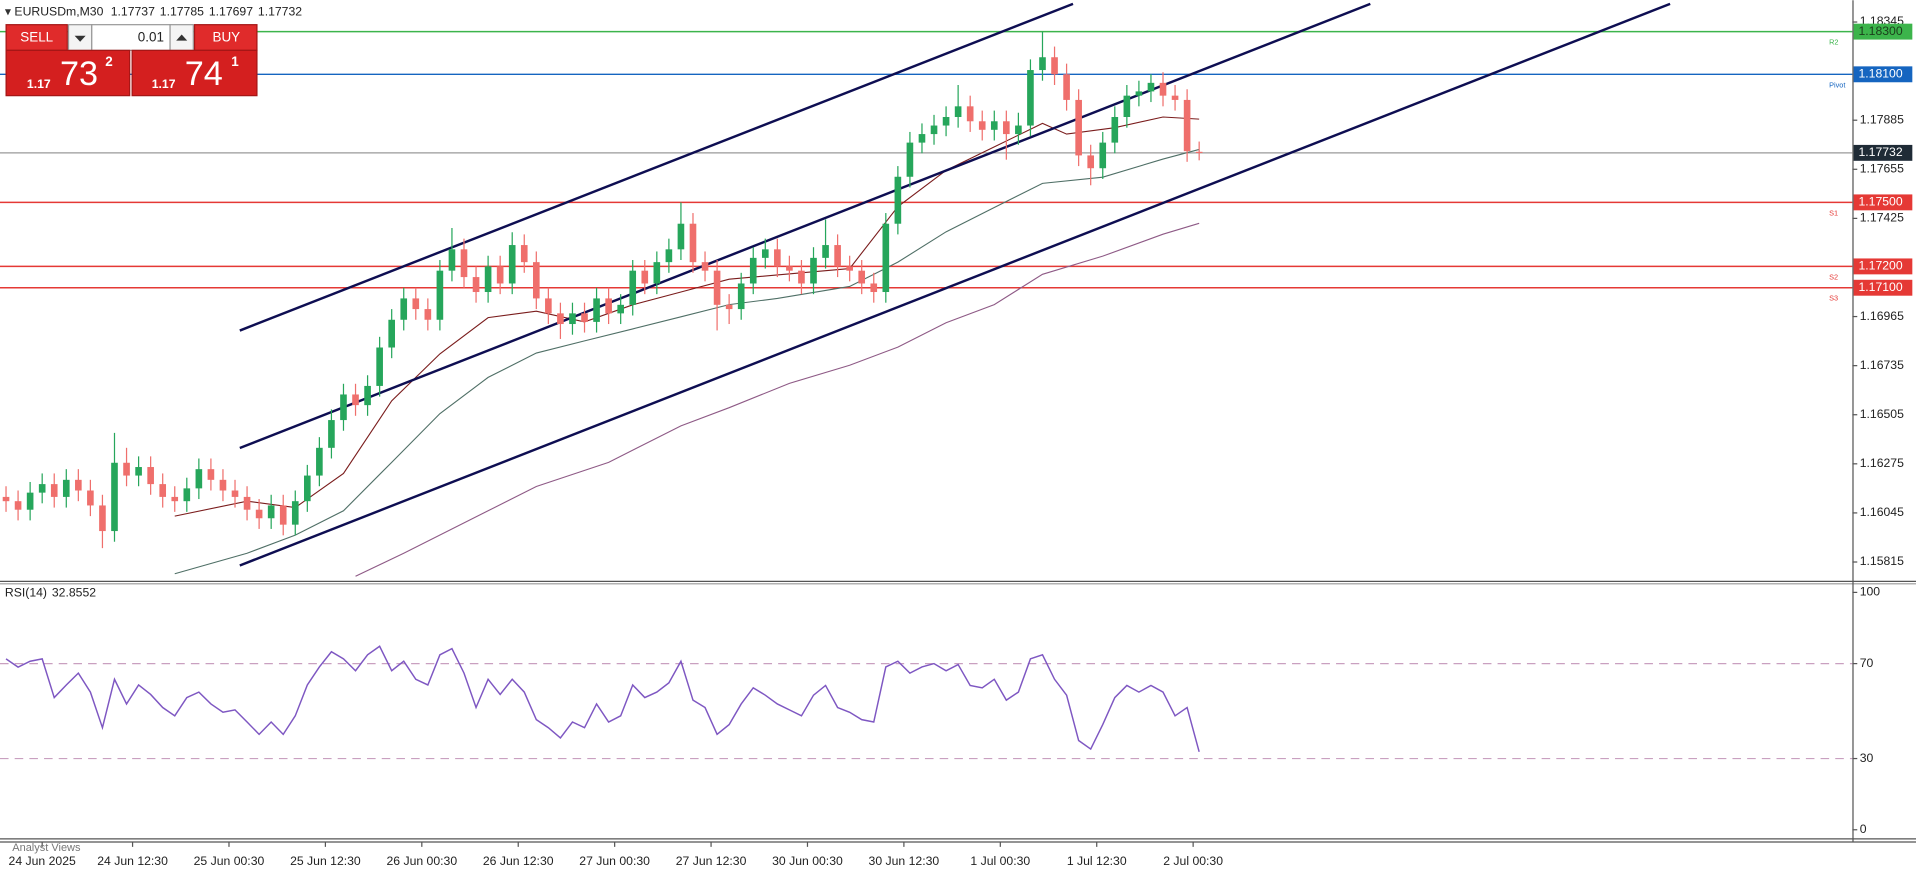  What do you see at coordinates (151, 37) in the screenshot?
I see `lot-value: 0.01` at bounding box center [151, 37].